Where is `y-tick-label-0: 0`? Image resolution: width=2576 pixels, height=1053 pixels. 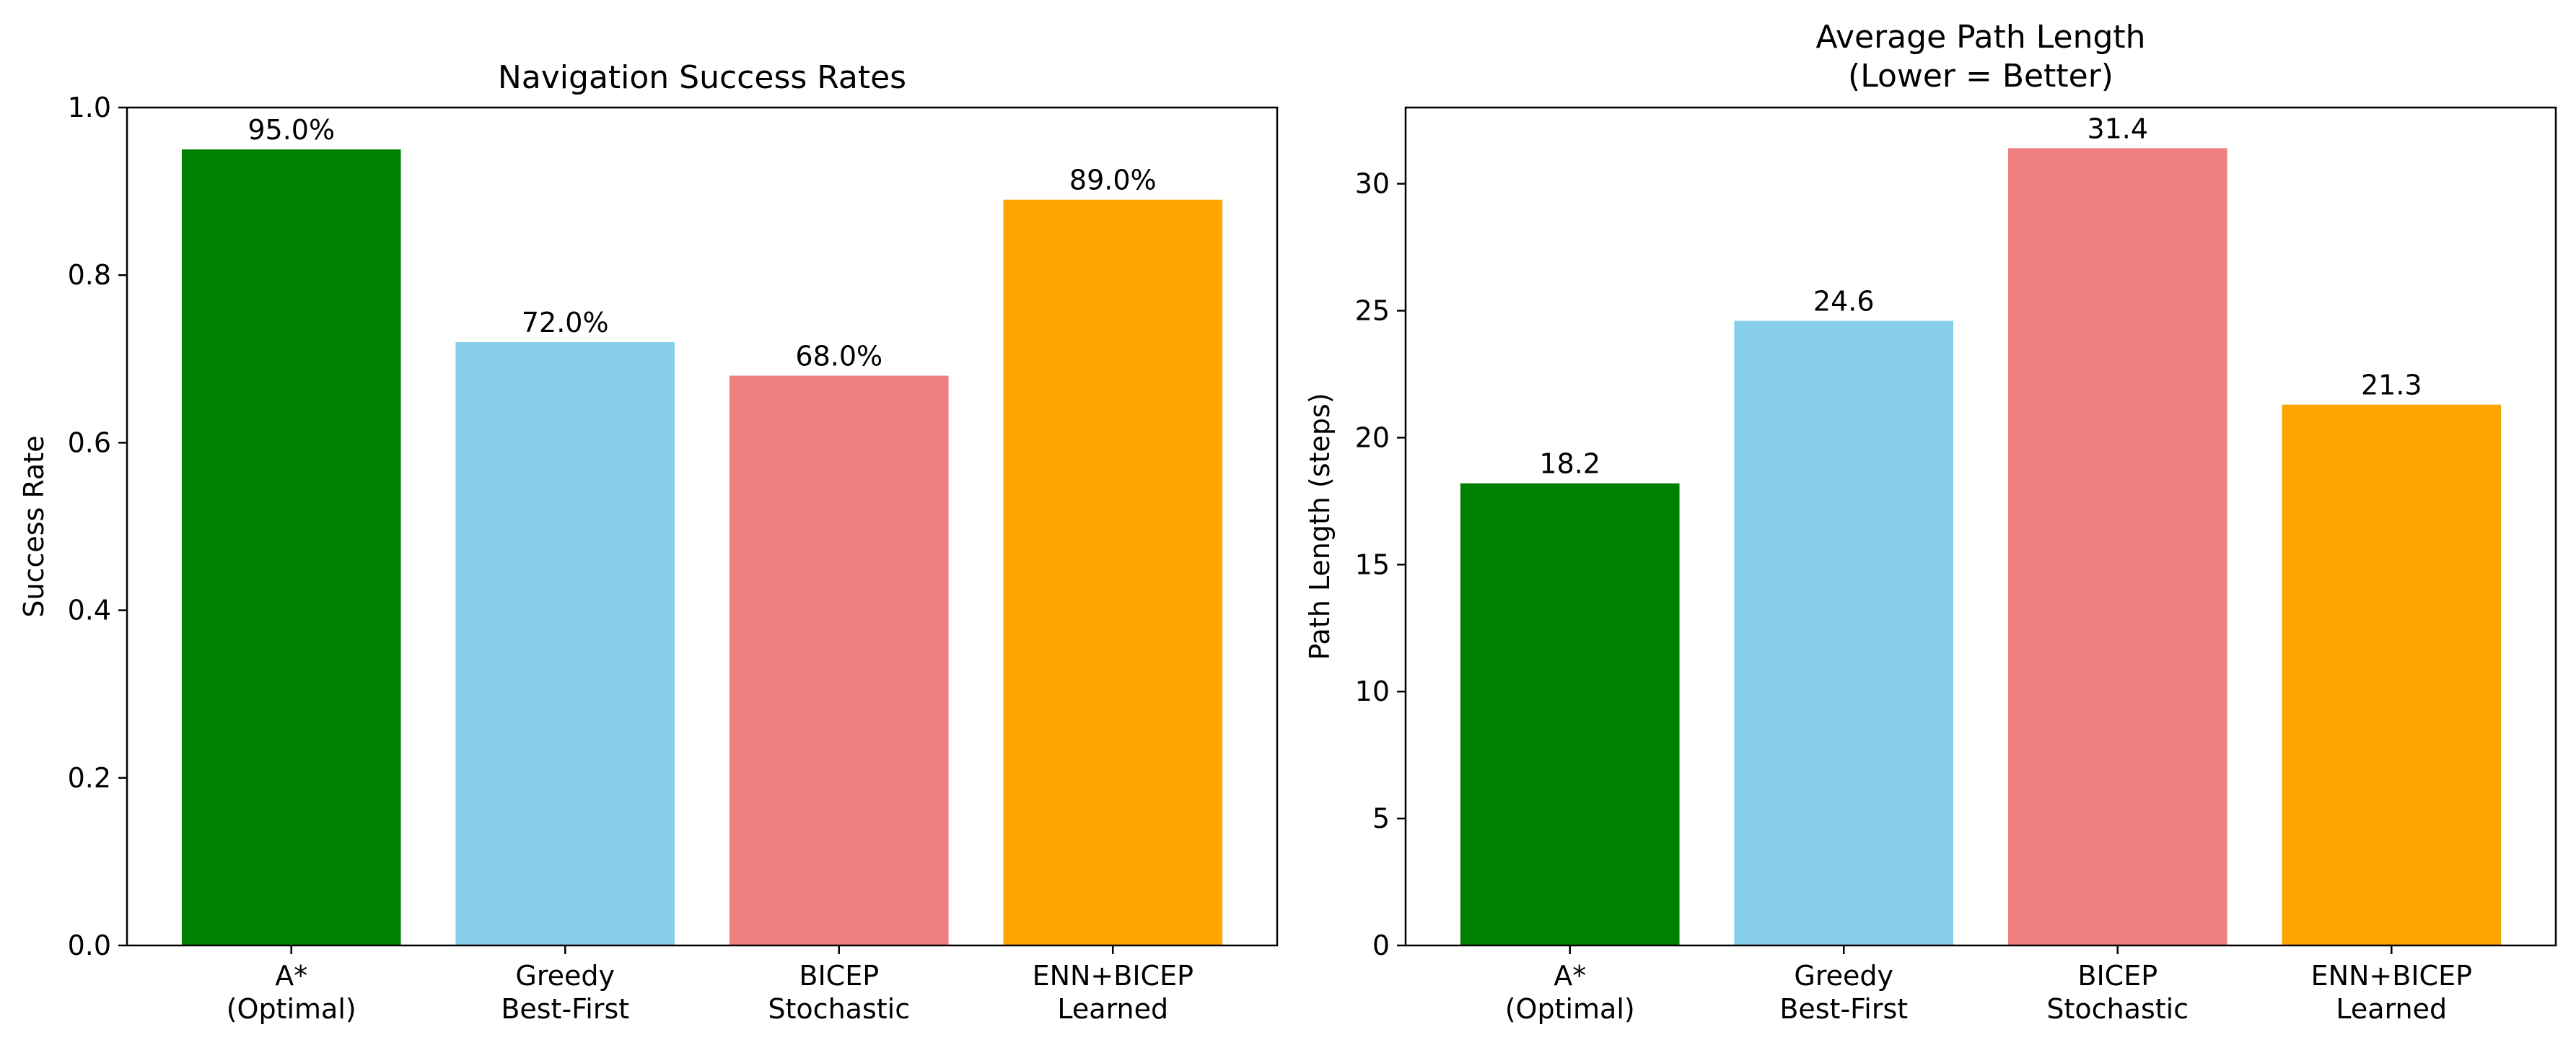 y-tick-label-0: 0 is located at coordinates (1381, 946).